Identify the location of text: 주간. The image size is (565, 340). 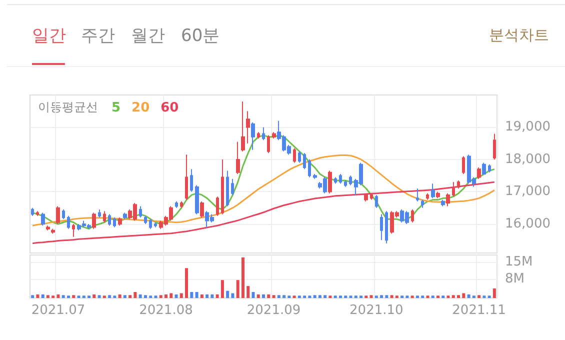
(98, 36).